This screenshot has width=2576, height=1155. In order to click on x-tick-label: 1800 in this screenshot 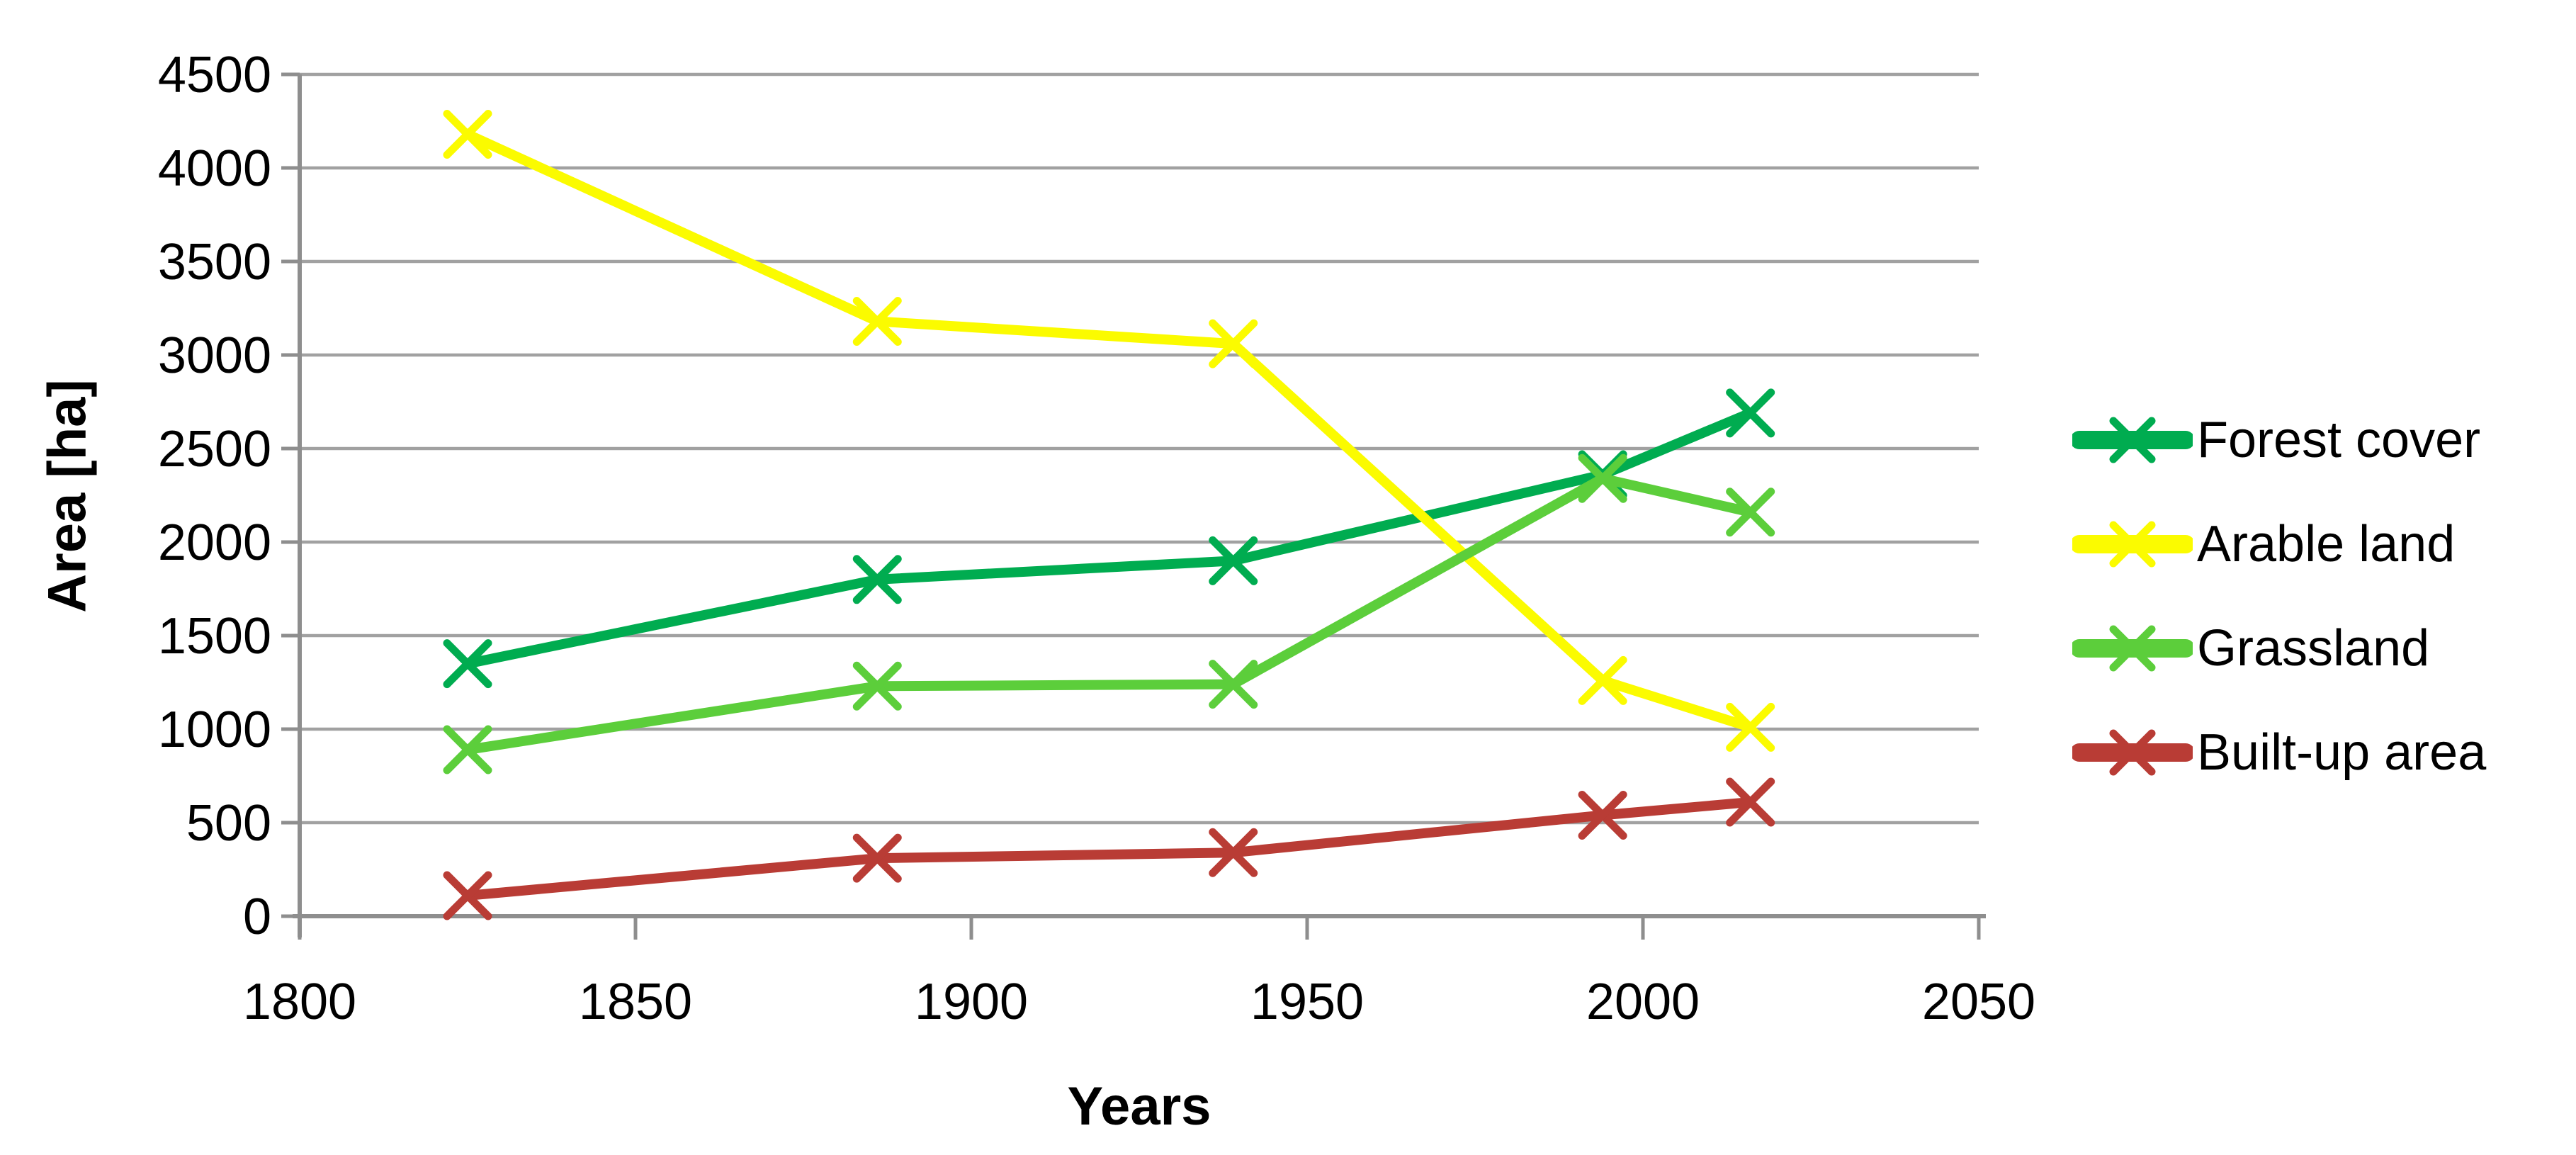, I will do `click(299, 1002)`.